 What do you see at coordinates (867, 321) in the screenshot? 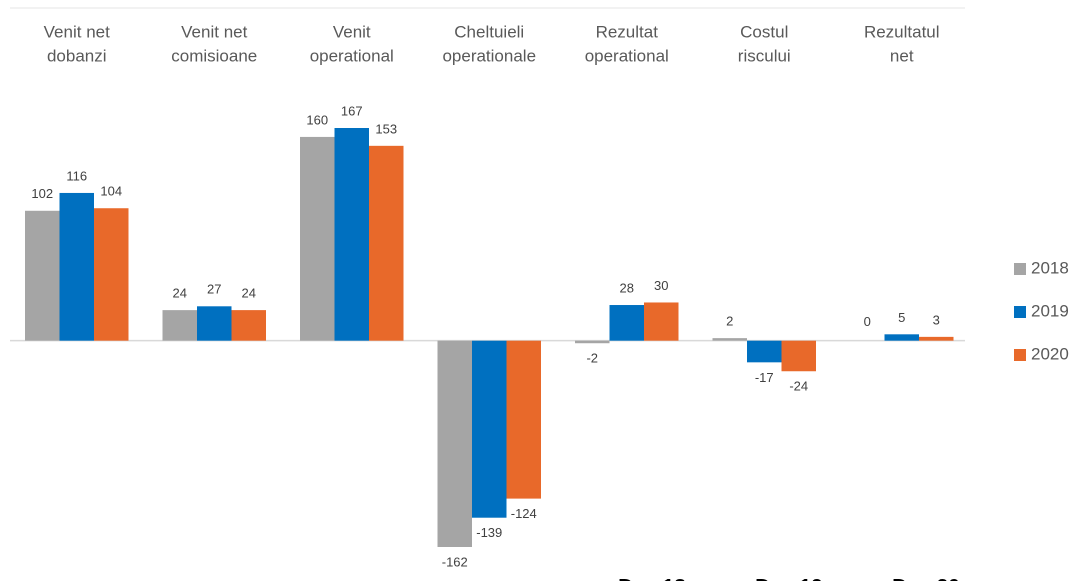
I see `value-label: 0` at bounding box center [867, 321].